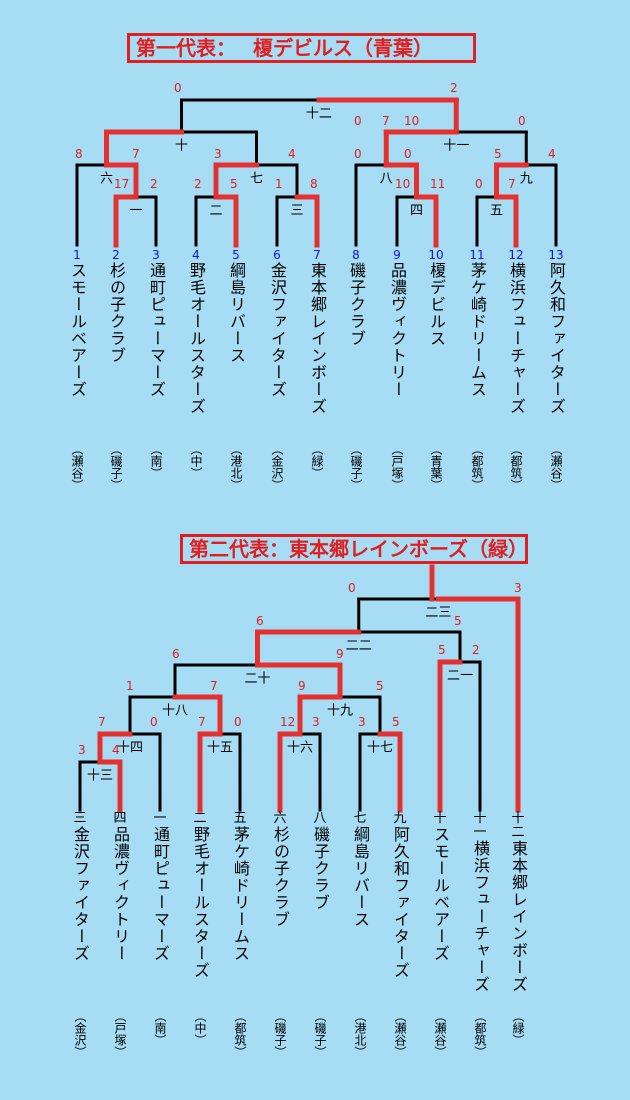  I want to click on seed-number: 4, so click(196, 255).